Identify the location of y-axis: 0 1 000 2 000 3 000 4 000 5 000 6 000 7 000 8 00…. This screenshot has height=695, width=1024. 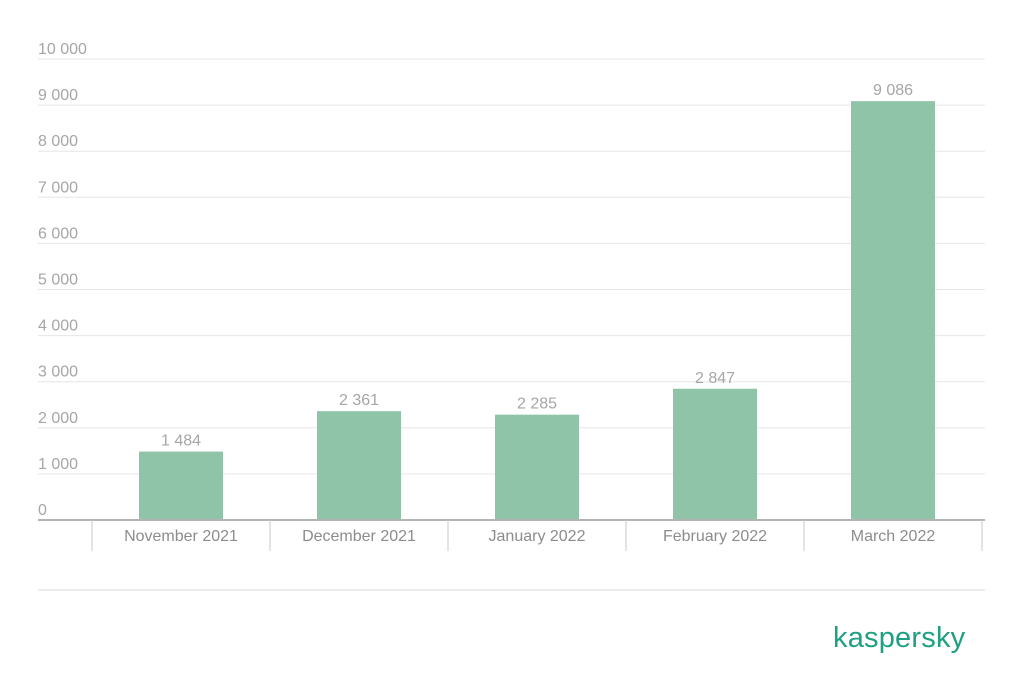
(62, 280).